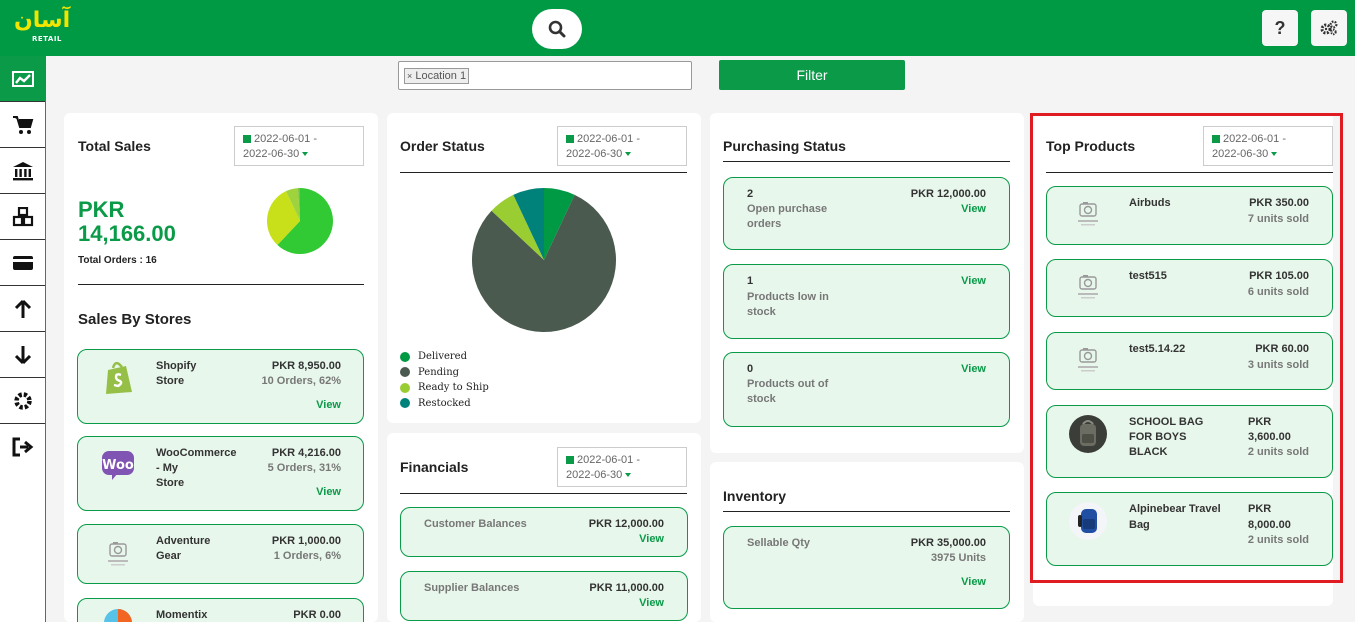 This screenshot has height=622, width=1355. I want to click on sidebar-item-import, so click(22, 355).